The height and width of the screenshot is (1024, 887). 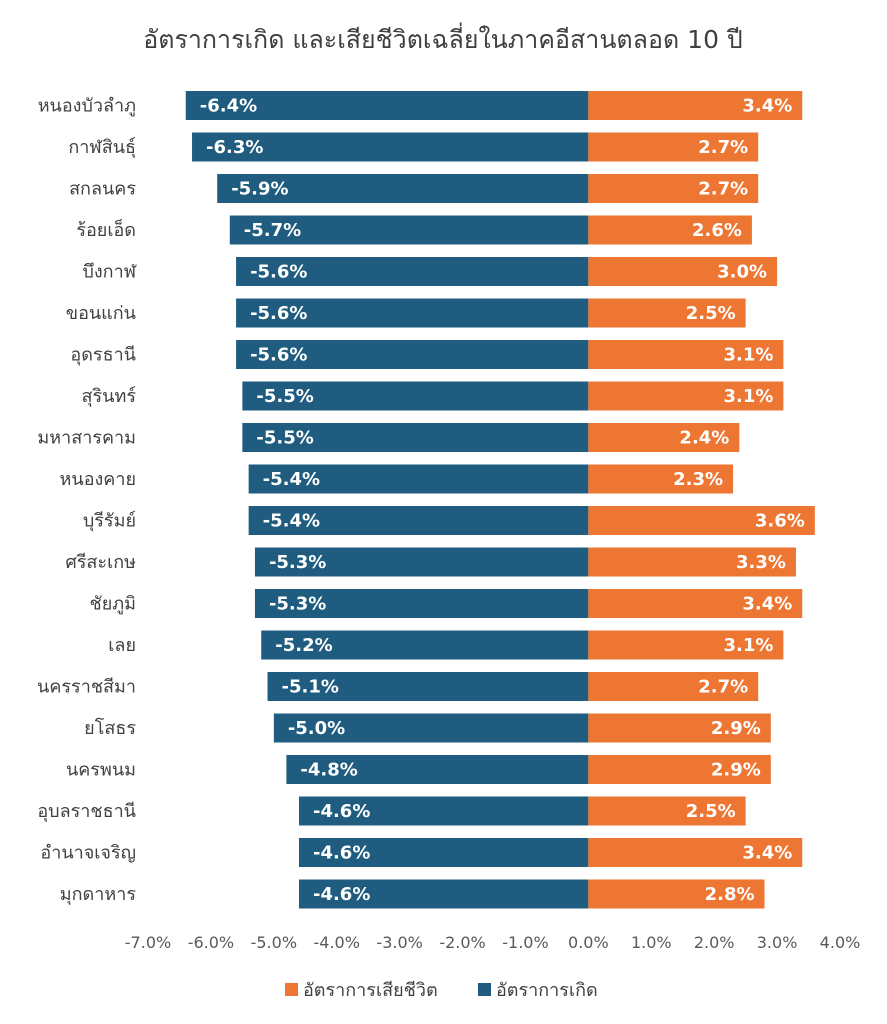 I want to click on x-tick-label: 3.0%, so click(x=777, y=942).